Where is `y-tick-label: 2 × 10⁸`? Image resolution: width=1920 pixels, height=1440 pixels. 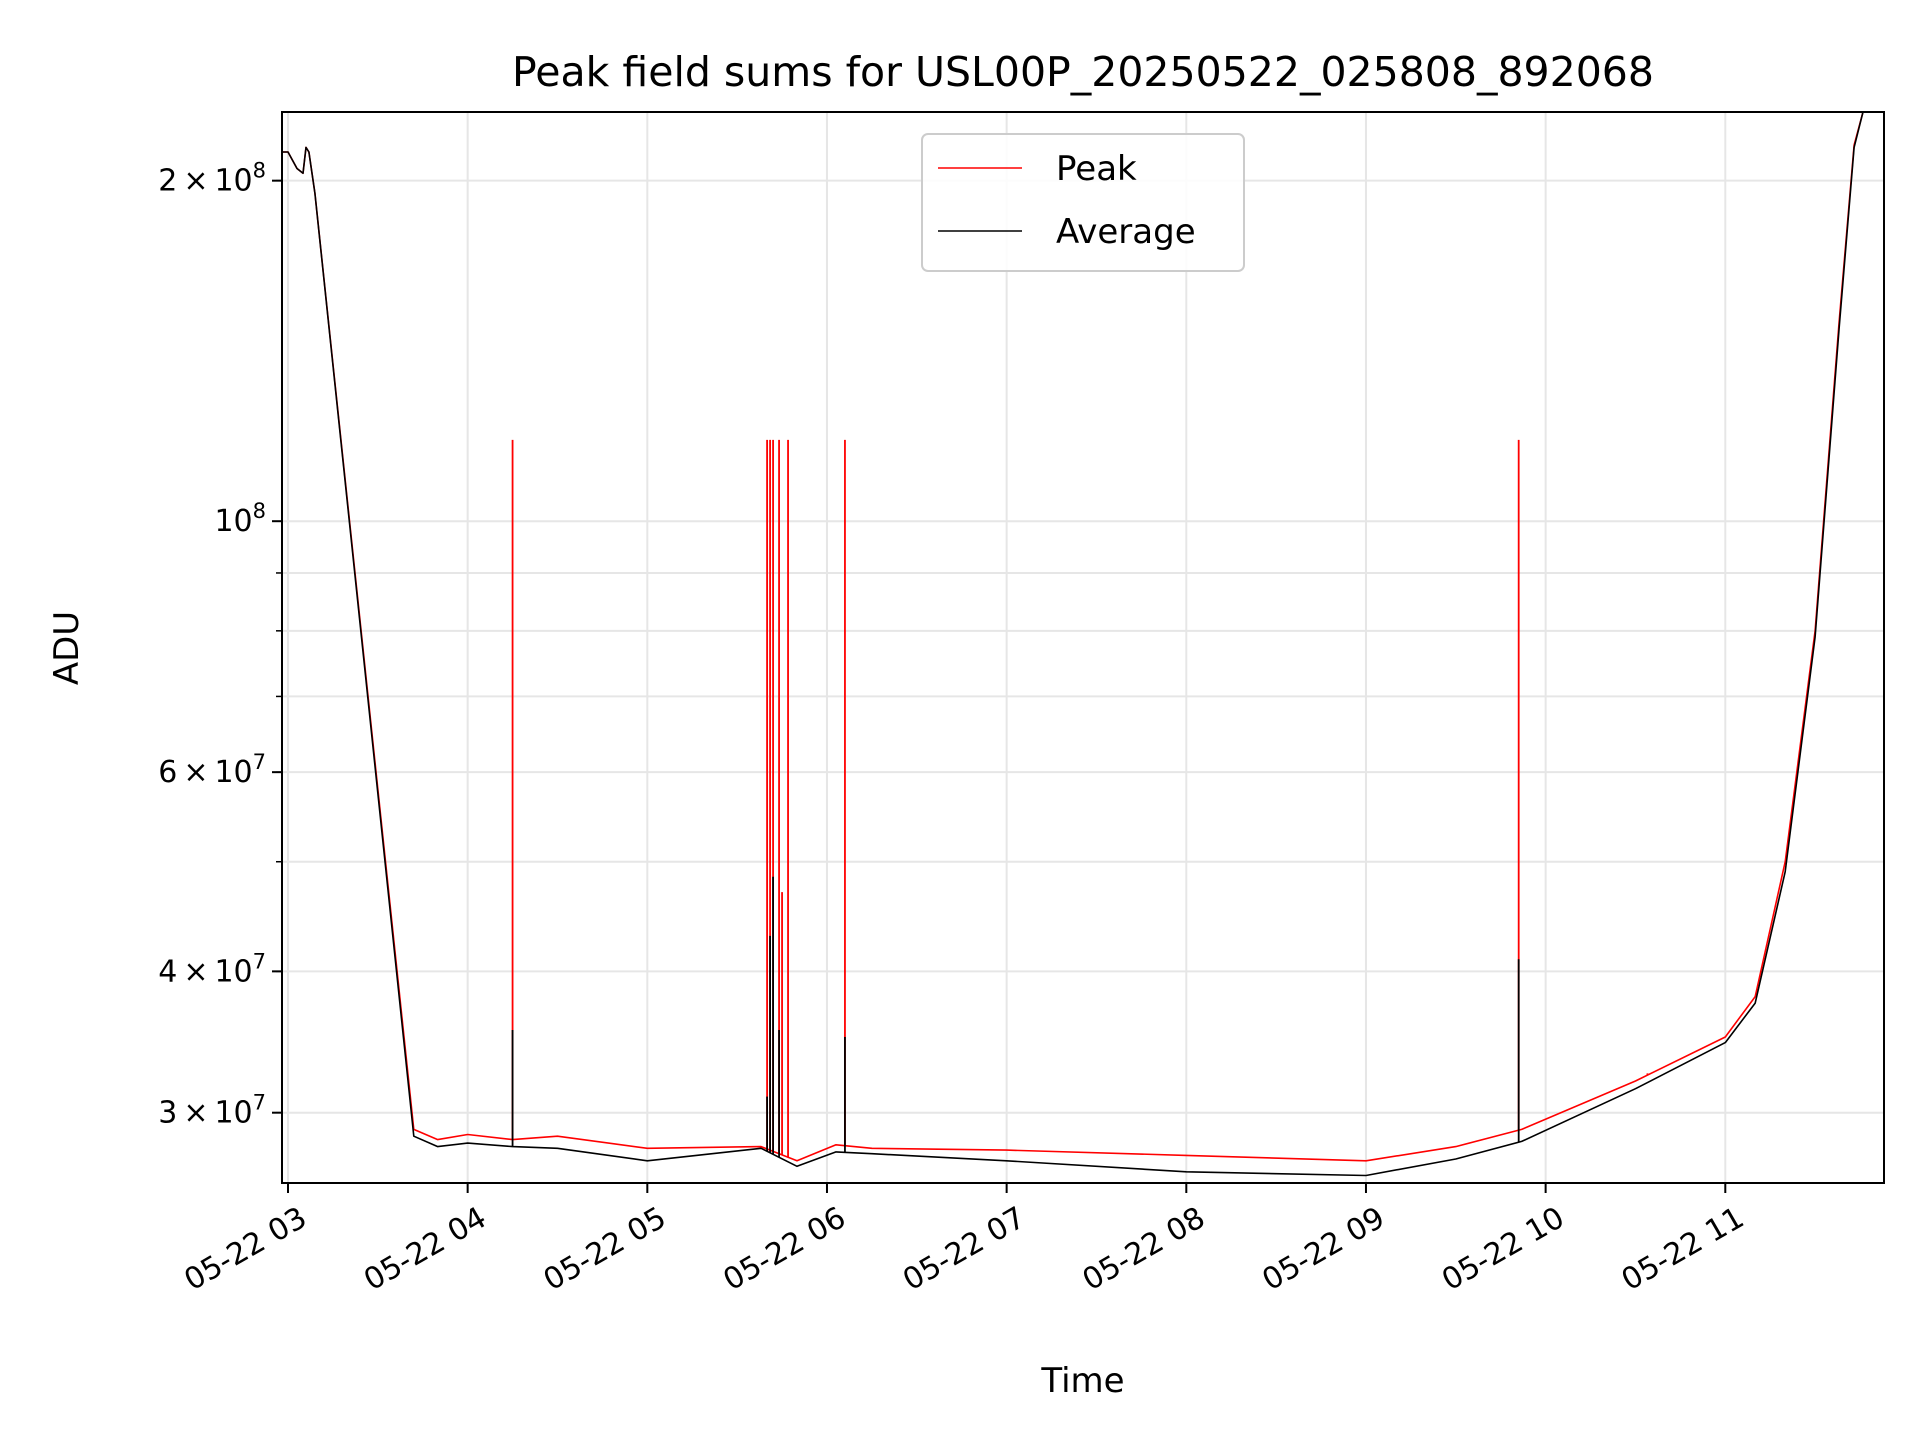 y-tick-label: 2 × 10⁸ is located at coordinates (212, 179).